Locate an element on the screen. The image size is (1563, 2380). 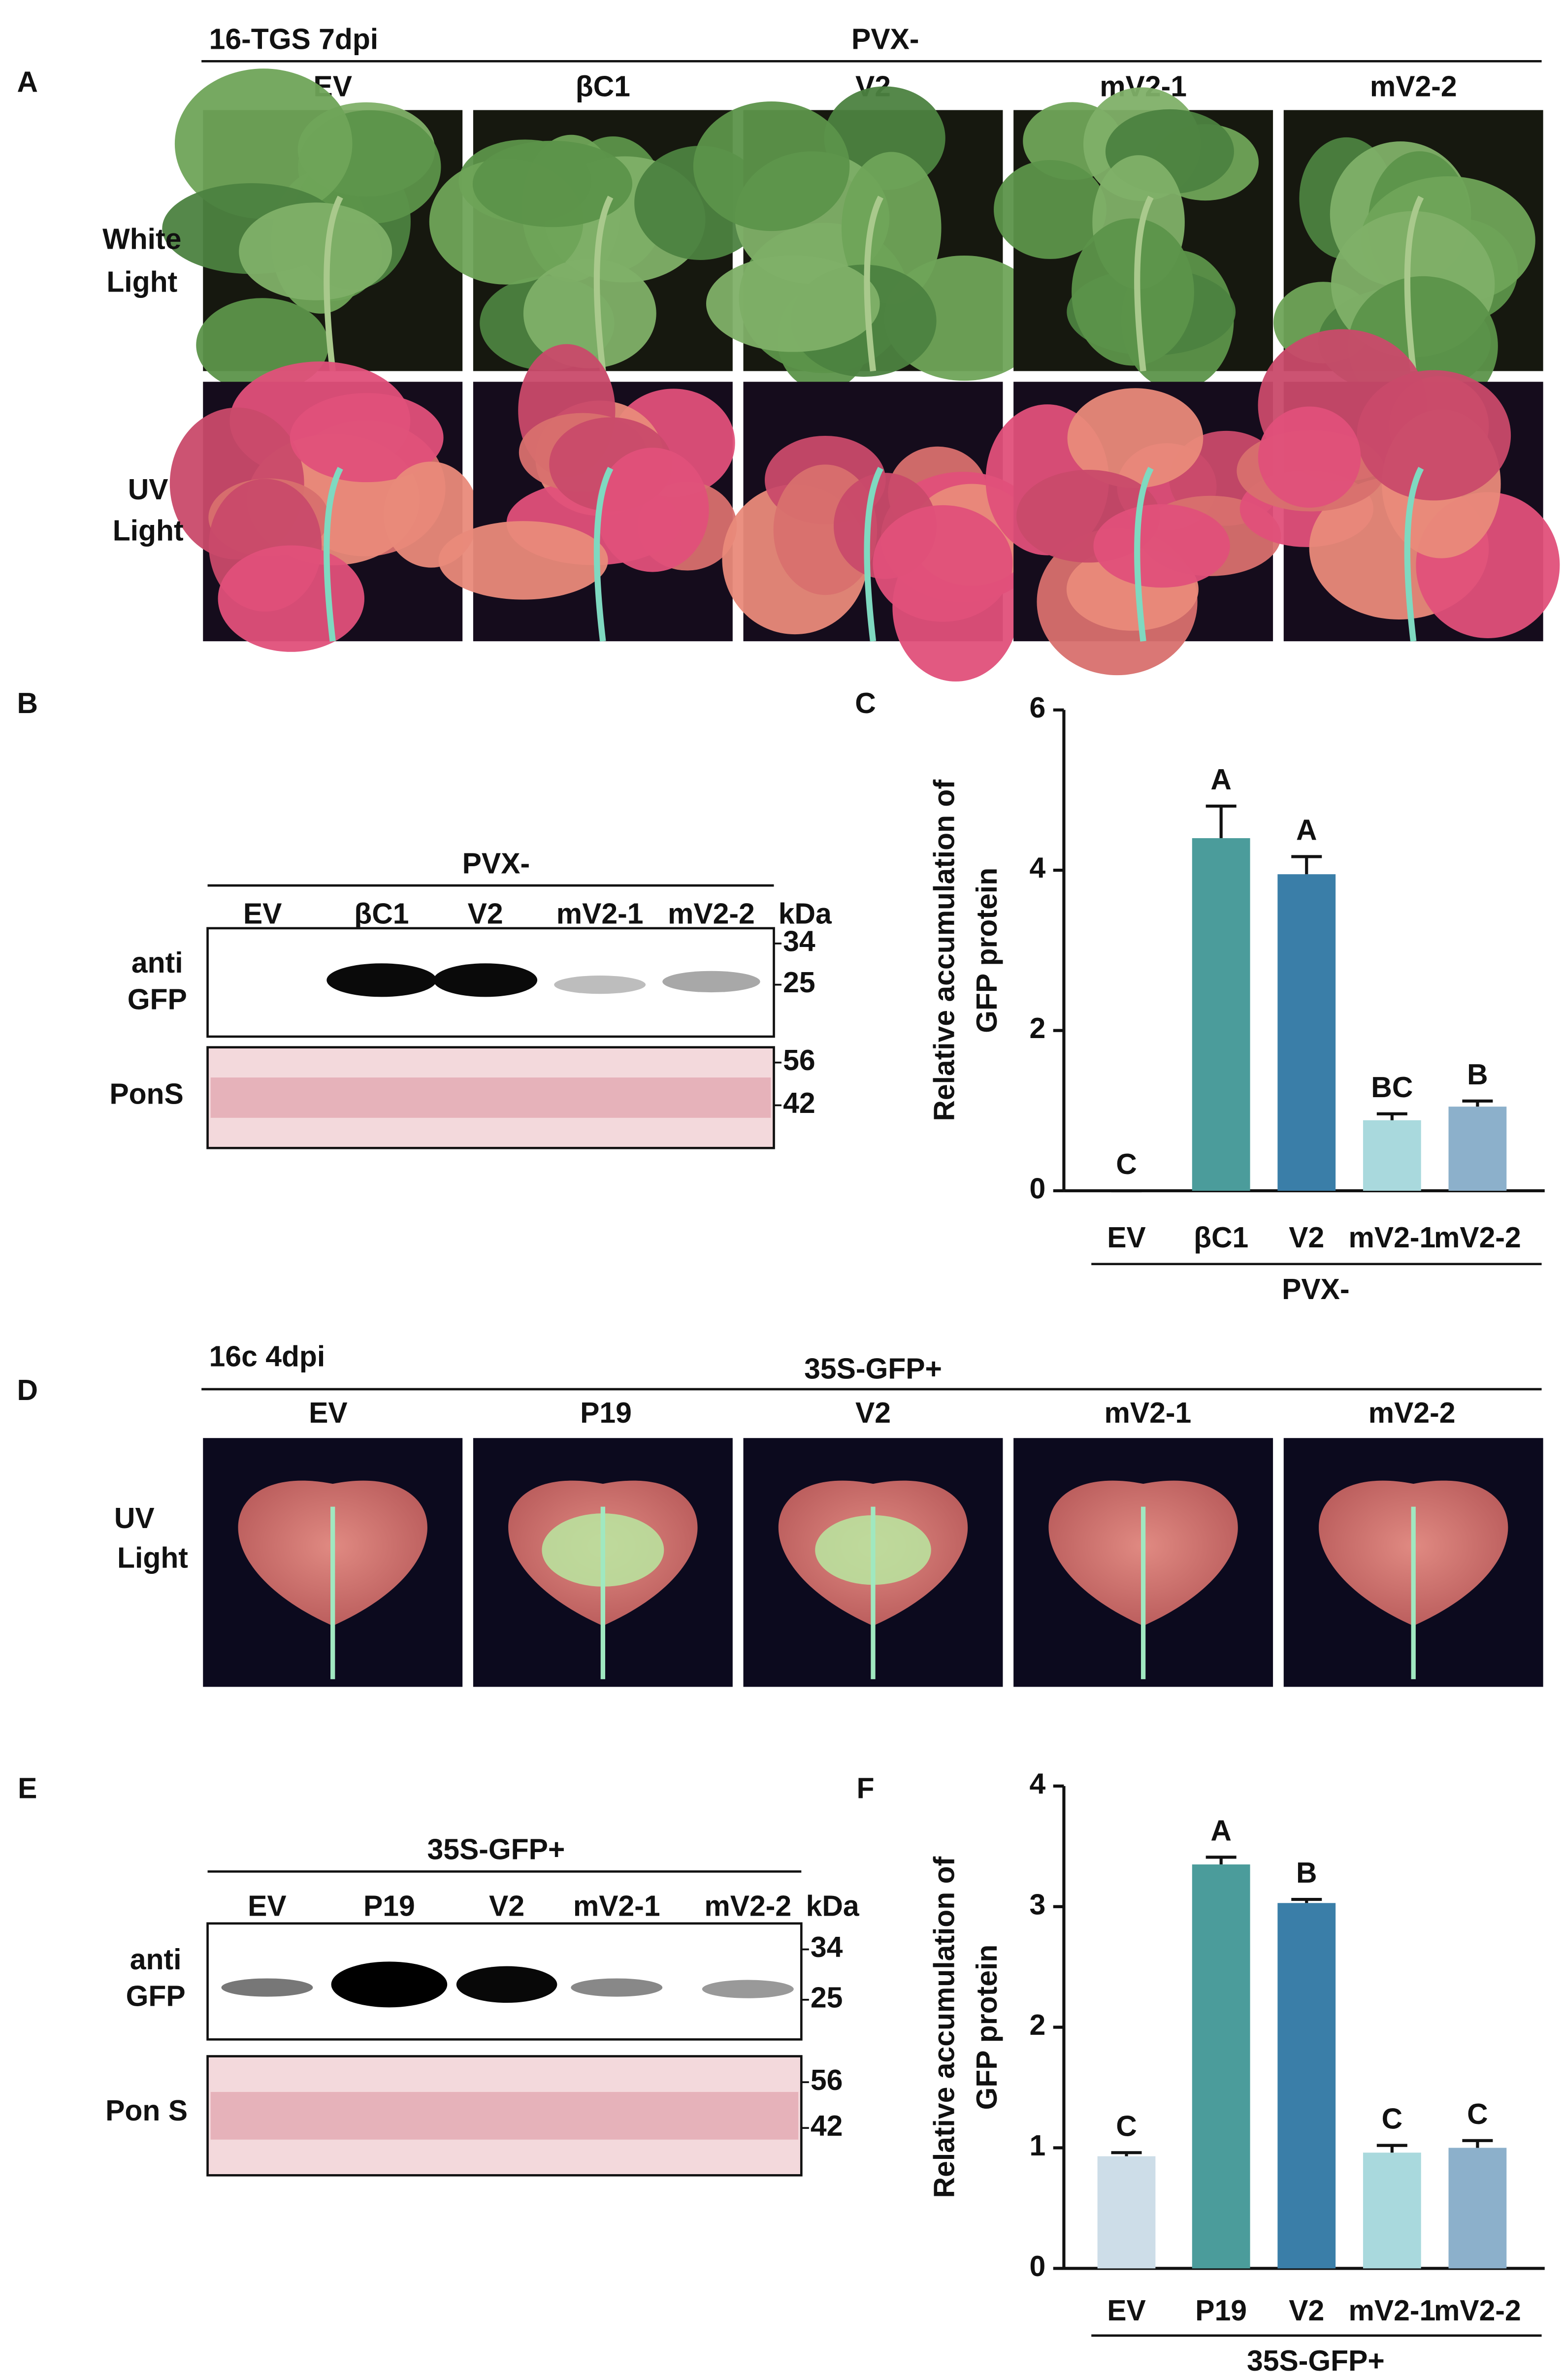
y-axis-label: GFP protein is located at coordinates (987, 2027).